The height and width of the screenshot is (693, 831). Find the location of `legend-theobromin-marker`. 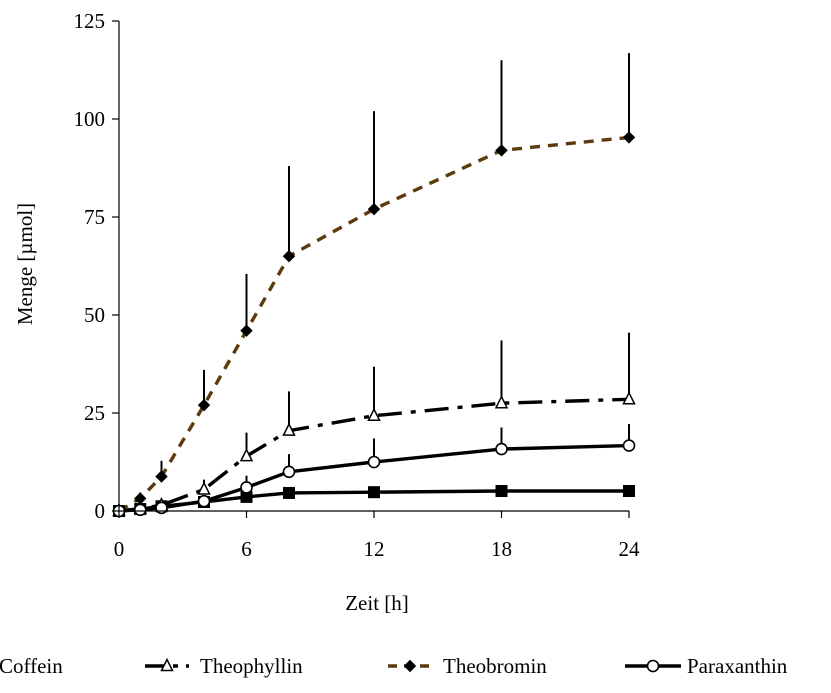

legend-theobromin-marker is located at coordinates (410, 666).